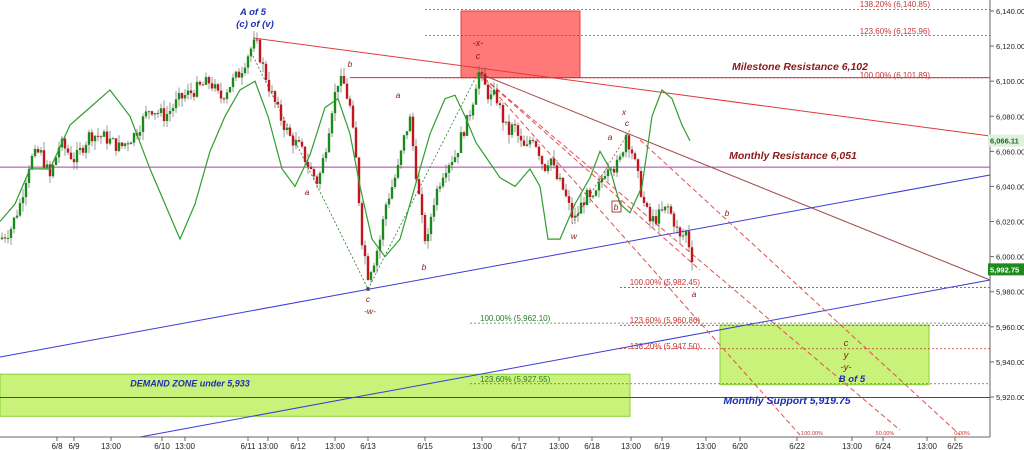  Describe the element at coordinates (398, 95) in the screenshot. I see `wave-label-4: a` at that location.